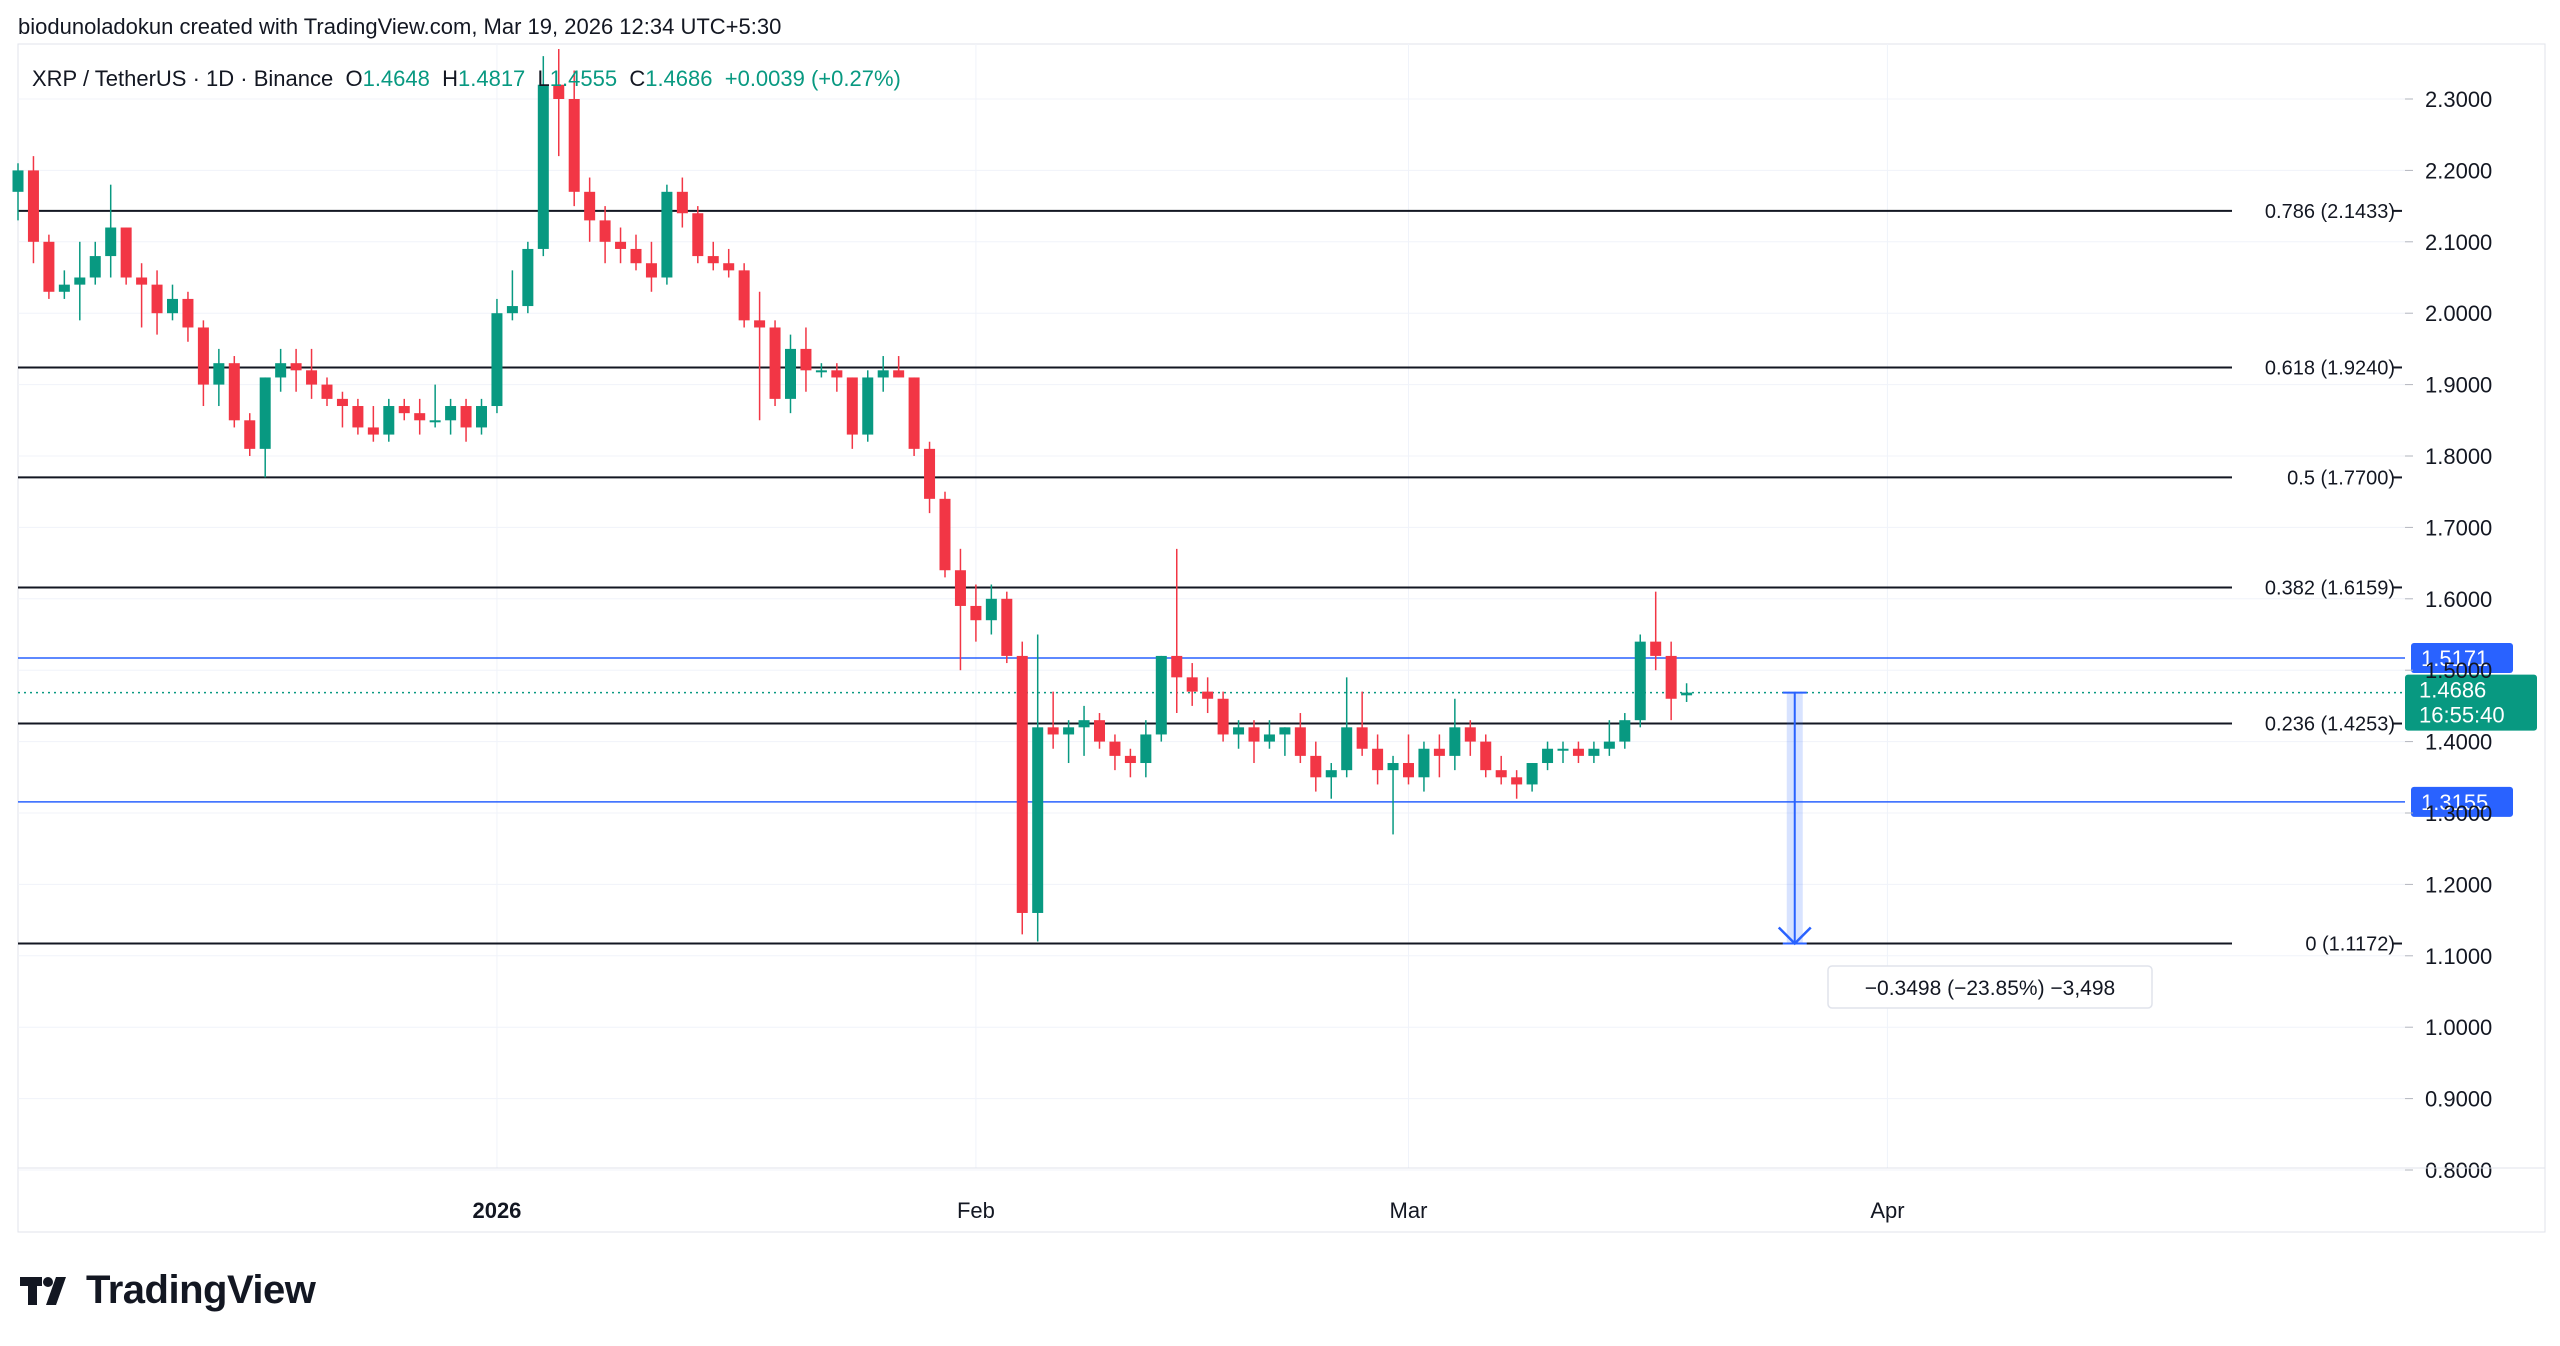 This screenshot has height=1346, width=2560. I want to click on fib-level-label: 0.382 (1.6159), so click(2330, 588).